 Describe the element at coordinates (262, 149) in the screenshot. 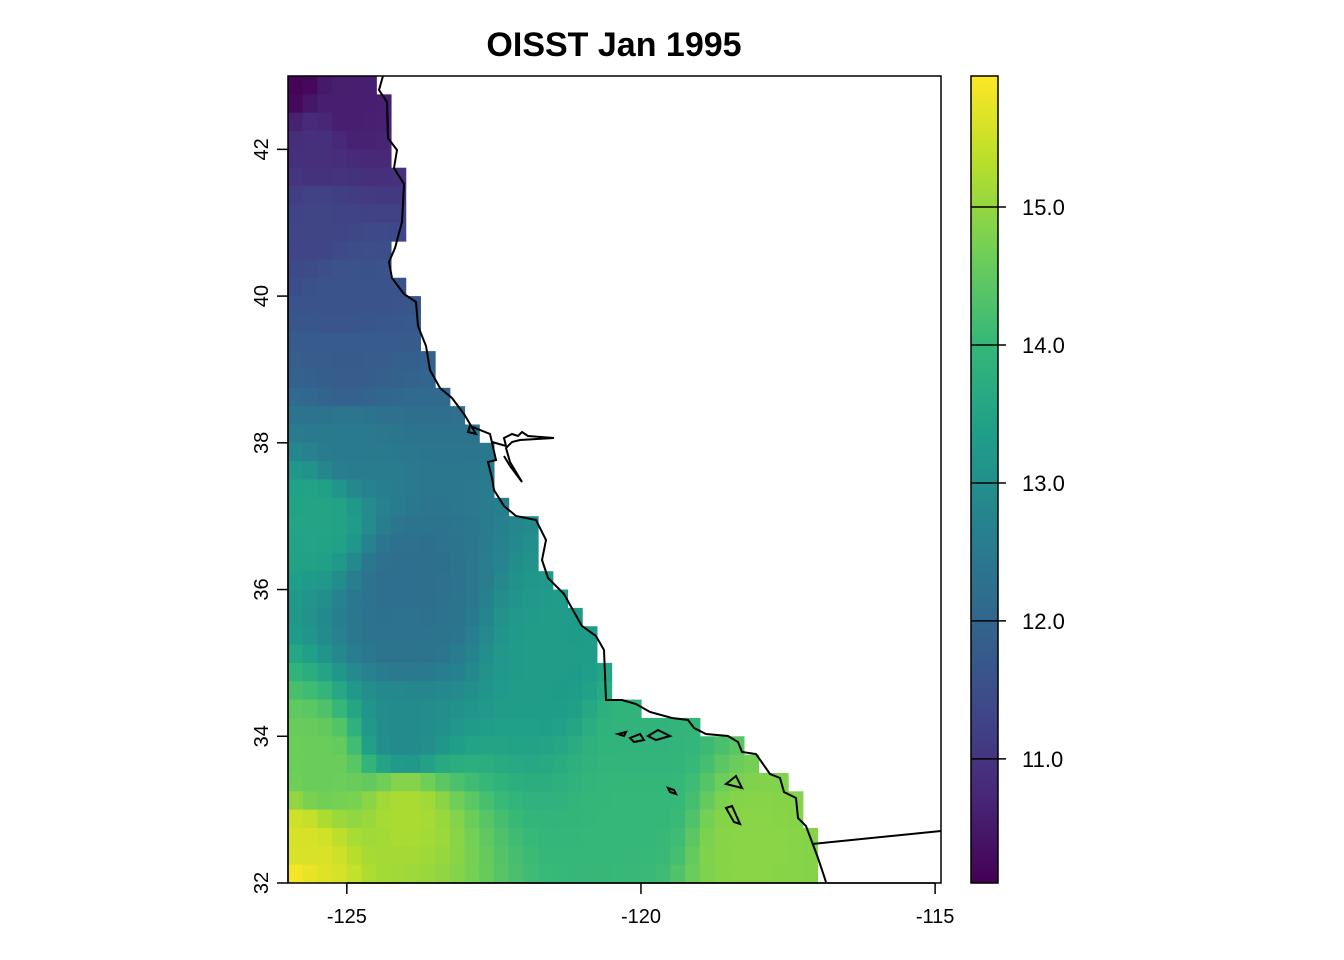

I see `y-tick-label: 42` at that location.